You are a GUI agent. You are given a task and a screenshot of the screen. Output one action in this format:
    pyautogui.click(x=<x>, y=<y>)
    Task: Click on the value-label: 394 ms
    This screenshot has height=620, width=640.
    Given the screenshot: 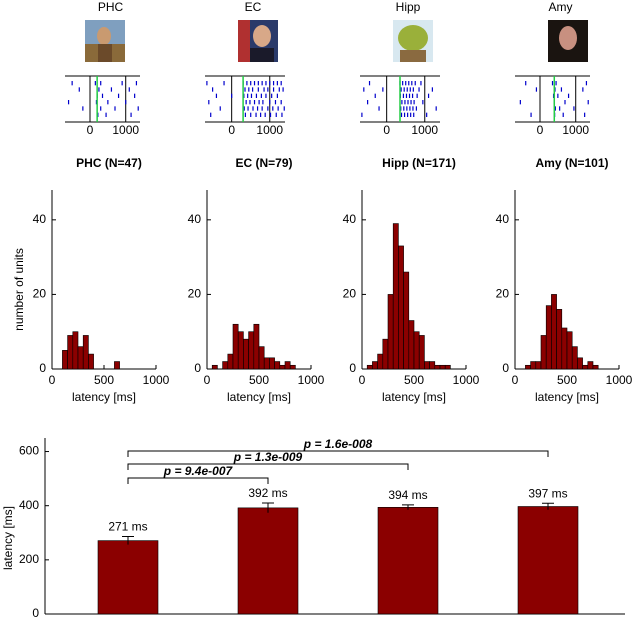 What is the action you would take?
    pyautogui.click(x=407, y=495)
    